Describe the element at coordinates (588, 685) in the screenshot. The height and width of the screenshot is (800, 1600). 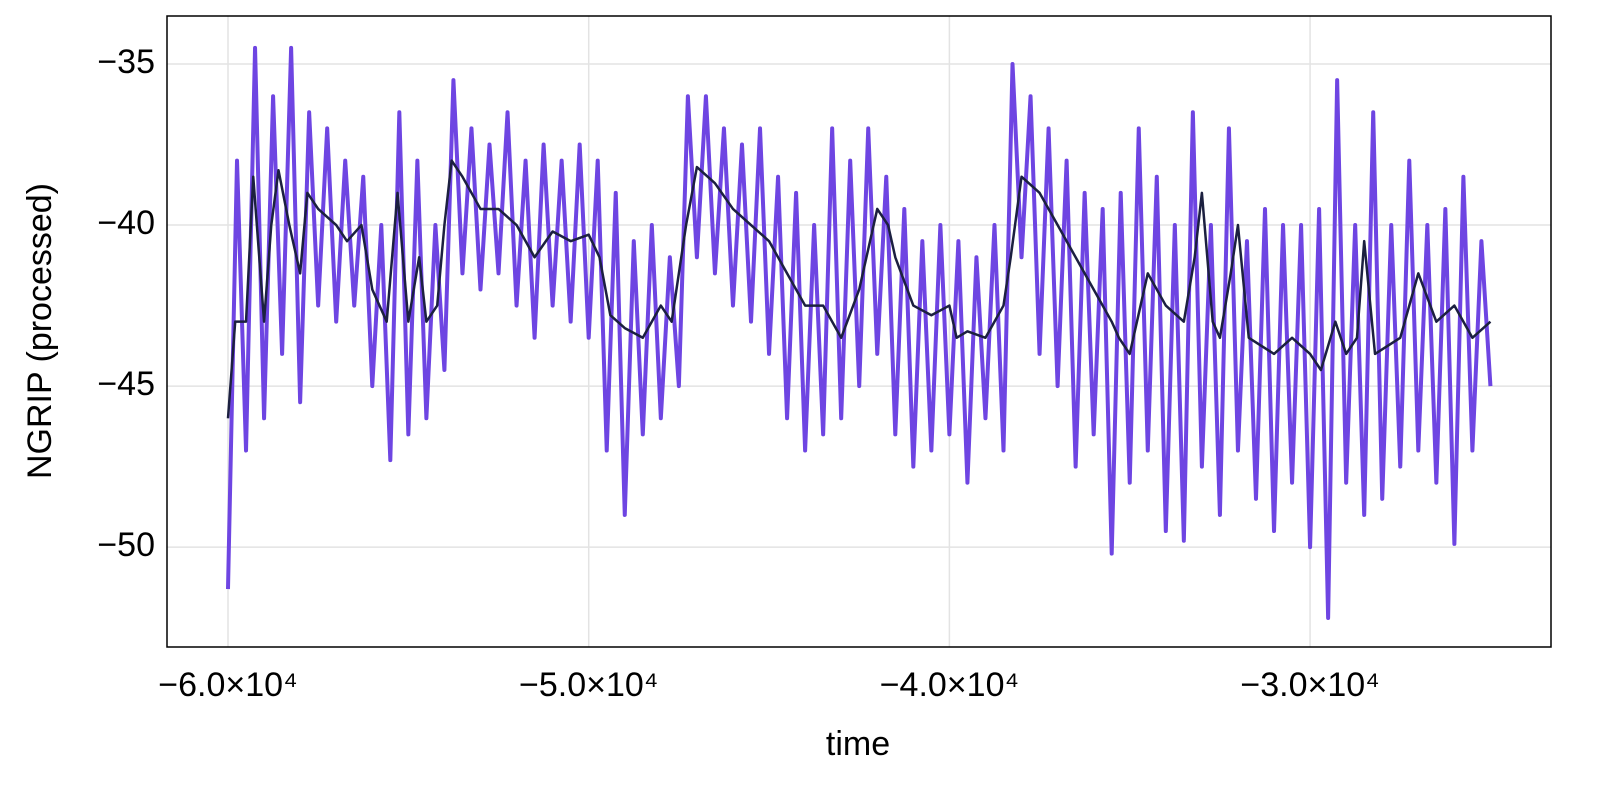
I see `x-tick-label: −5.0×10⁴` at that location.